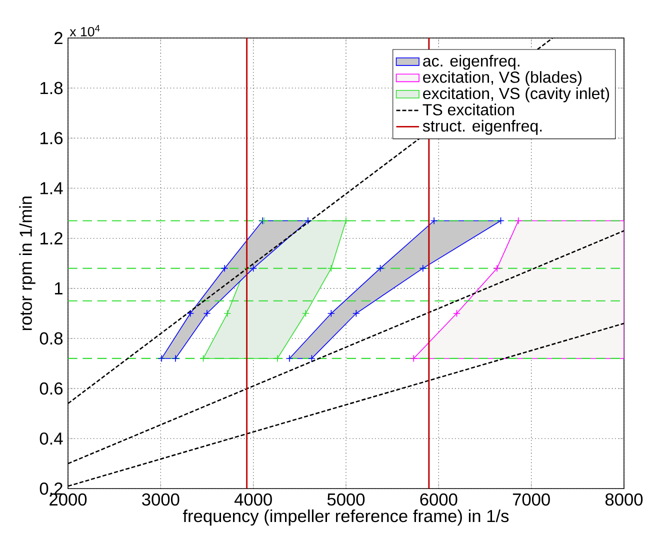  Describe the element at coordinates (85, 30) in the screenshot. I see `text: x 10$^{4}$` at that location.